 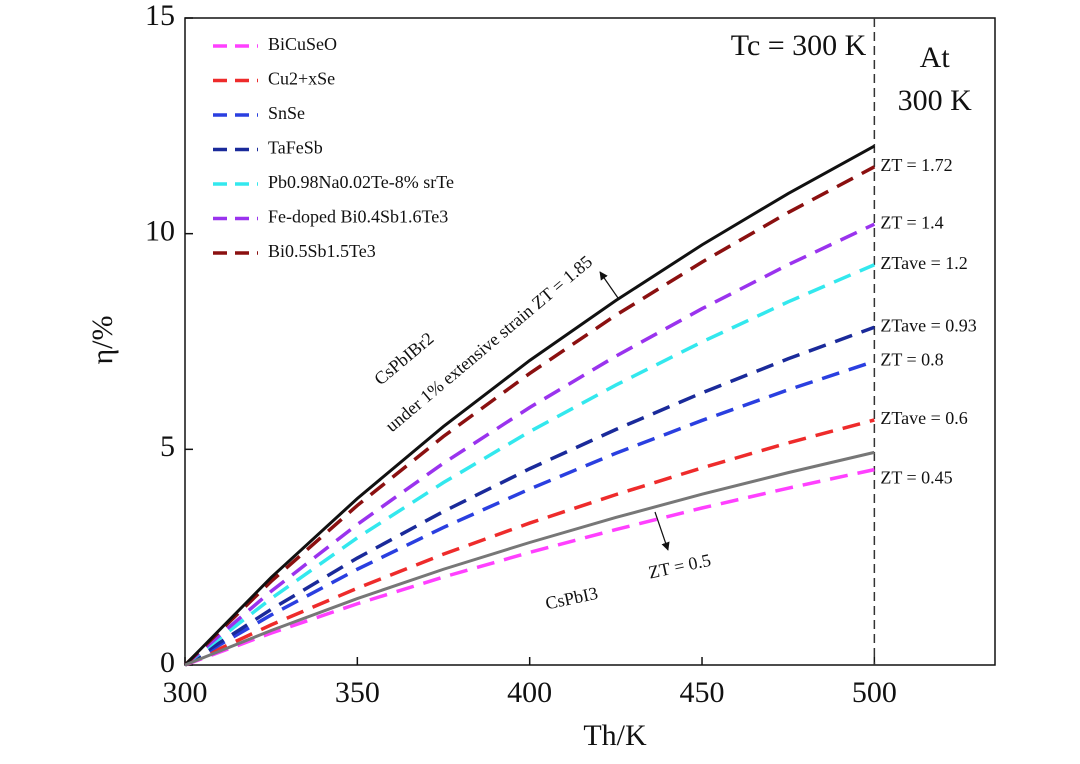 What do you see at coordinates (923, 418) in the screenshot?
I see `end-label: ZTave = 0.6` at bounding box center [923, 418].